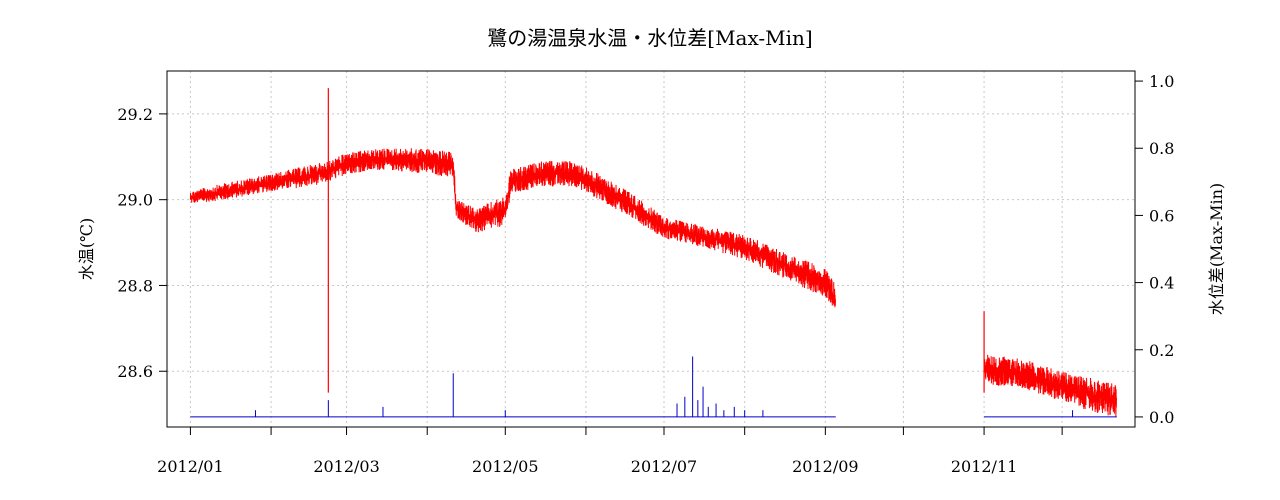  What do you see at coordinates (135, 200) in the screenshot?
I see `y-tick-label-left: 29.0` at bounding box center [135, 200].